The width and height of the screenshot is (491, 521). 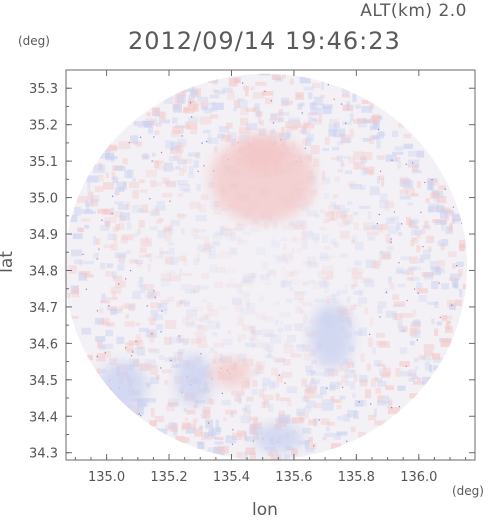 What do you see at coordinates (43, 235) in the screenshot?
I see `y-tick-label: 34.9` at bounding box center [43, 235].